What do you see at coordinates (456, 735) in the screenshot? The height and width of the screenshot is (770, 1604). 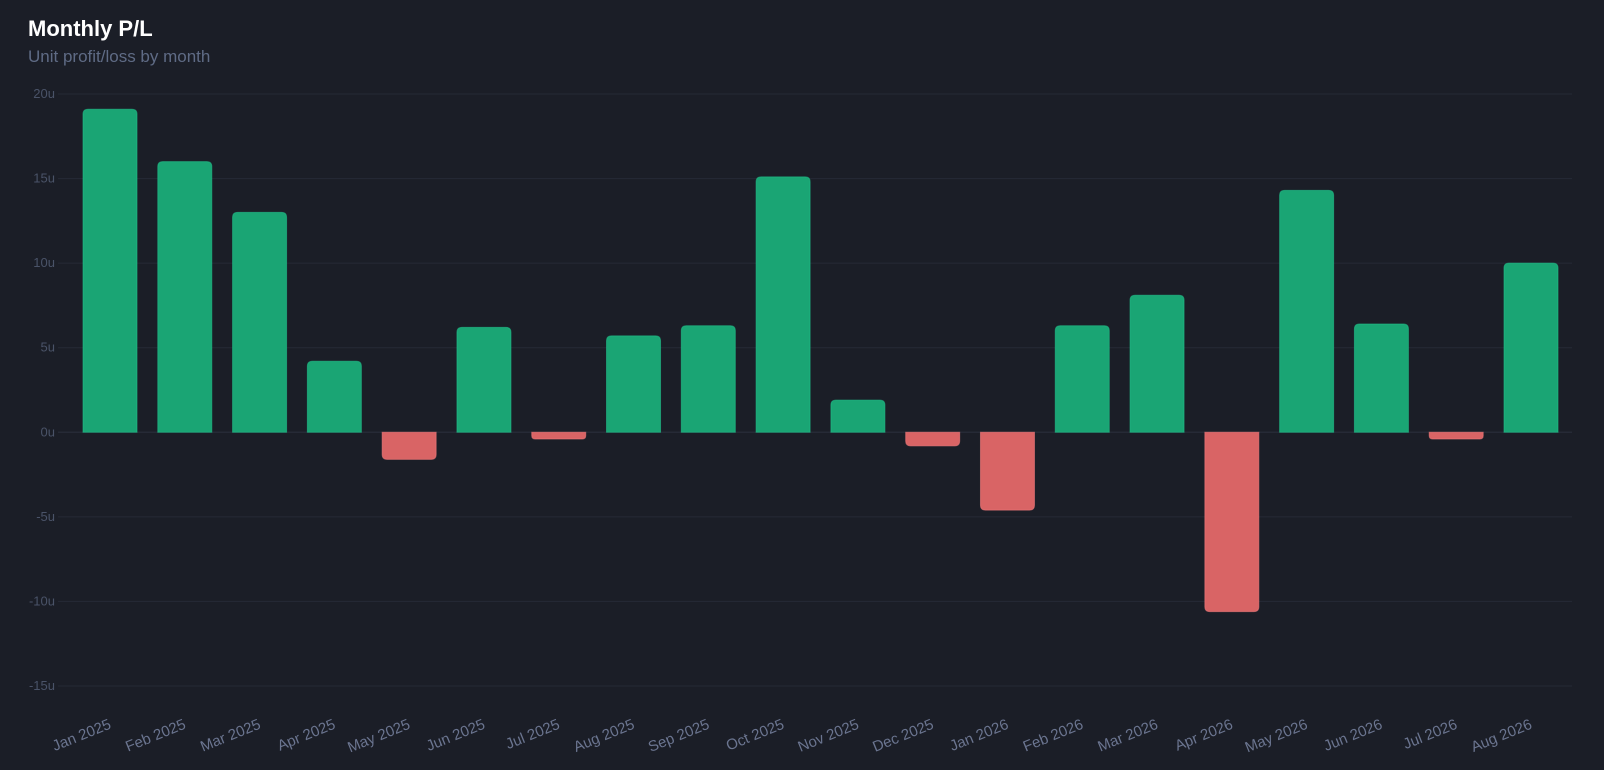 I see `x-tick-label: Jun 2025` at bounding box center [456, 735].